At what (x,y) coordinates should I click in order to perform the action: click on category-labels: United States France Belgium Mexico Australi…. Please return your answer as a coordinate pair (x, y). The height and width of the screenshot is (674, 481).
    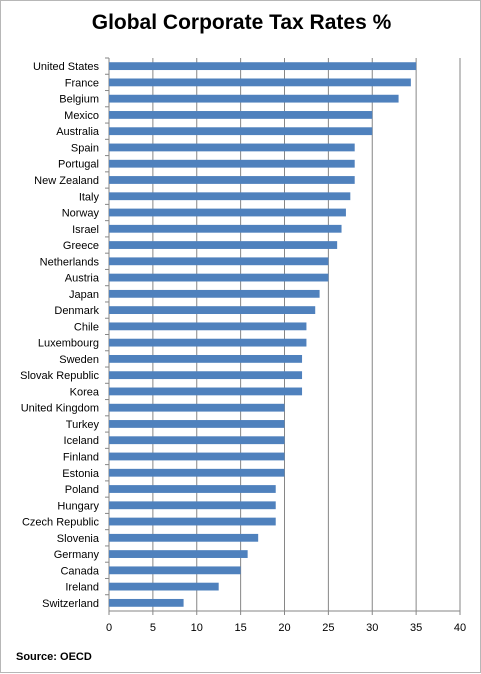
    Looking at the image, I should click on (60, 335).